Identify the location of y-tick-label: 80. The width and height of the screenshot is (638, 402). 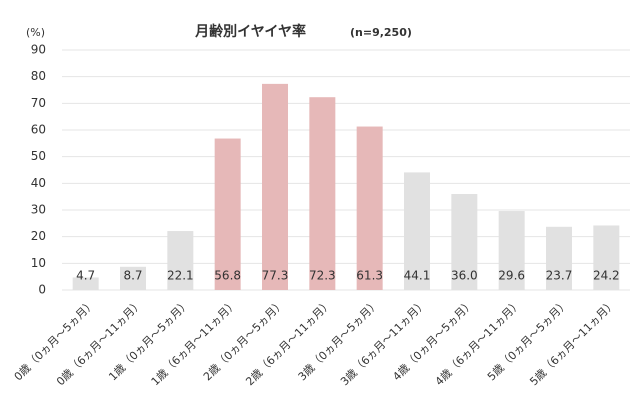
(38, 76).